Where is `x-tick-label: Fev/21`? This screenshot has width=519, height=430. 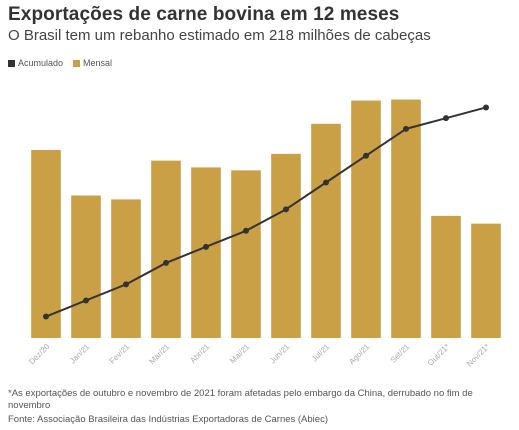 x-tick-label: Fev/21 is located at coordinates (120, 354).